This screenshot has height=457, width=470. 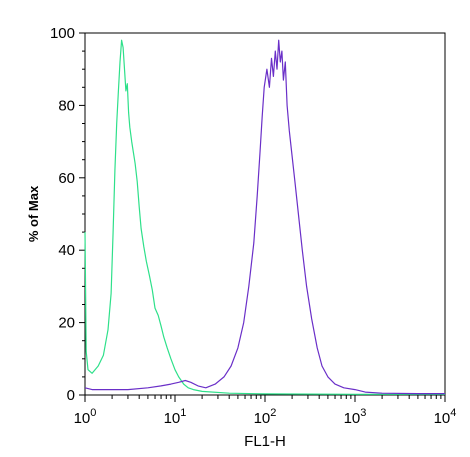 What do you see at coordinates (265, 417) in the screenshot?
I see `x-tick-label: 10²` at bounding box center [265, 417].